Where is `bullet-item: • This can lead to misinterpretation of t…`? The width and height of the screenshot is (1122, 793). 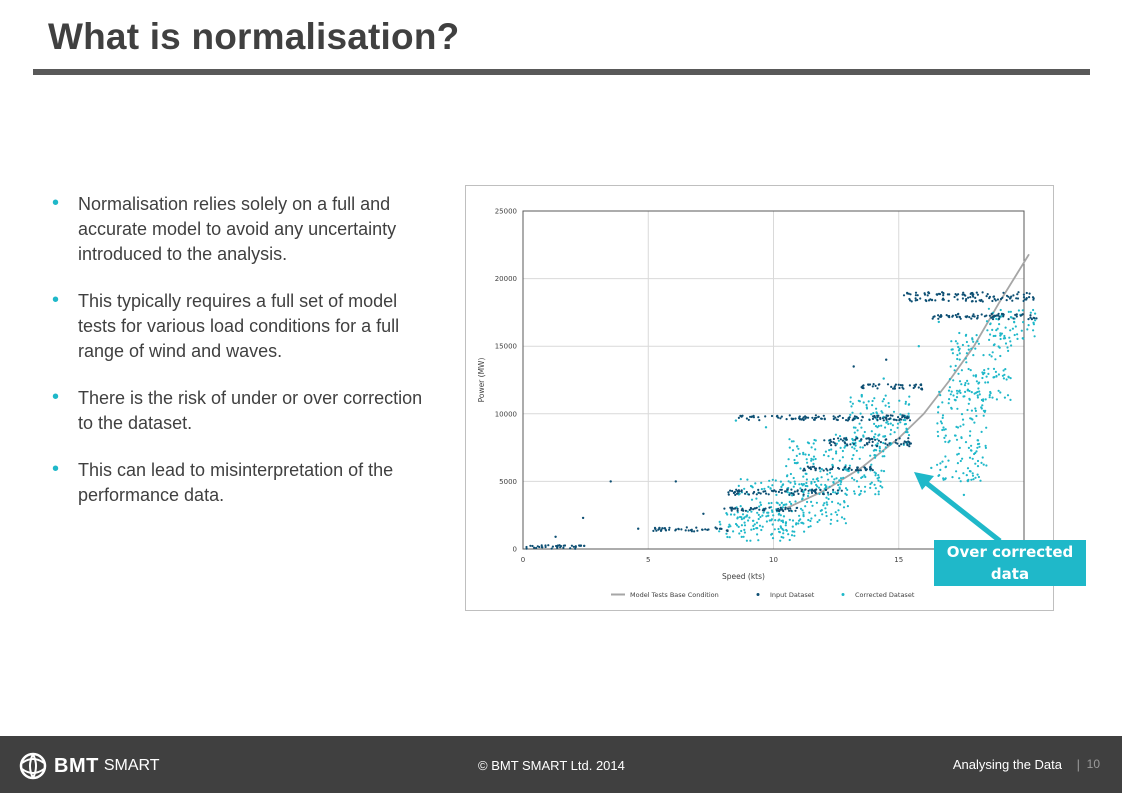 bullet-item: • This can lead to misinterpretation of t… is located at coordinates (244, 483).